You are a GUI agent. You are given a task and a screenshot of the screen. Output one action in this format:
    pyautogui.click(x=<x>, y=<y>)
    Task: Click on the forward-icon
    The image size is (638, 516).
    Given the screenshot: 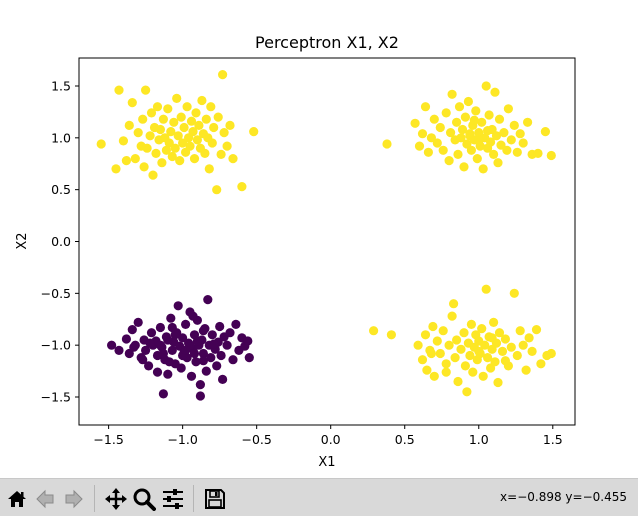 What is the action you would take?
    pyautogui.click(x=74, y=498)
    